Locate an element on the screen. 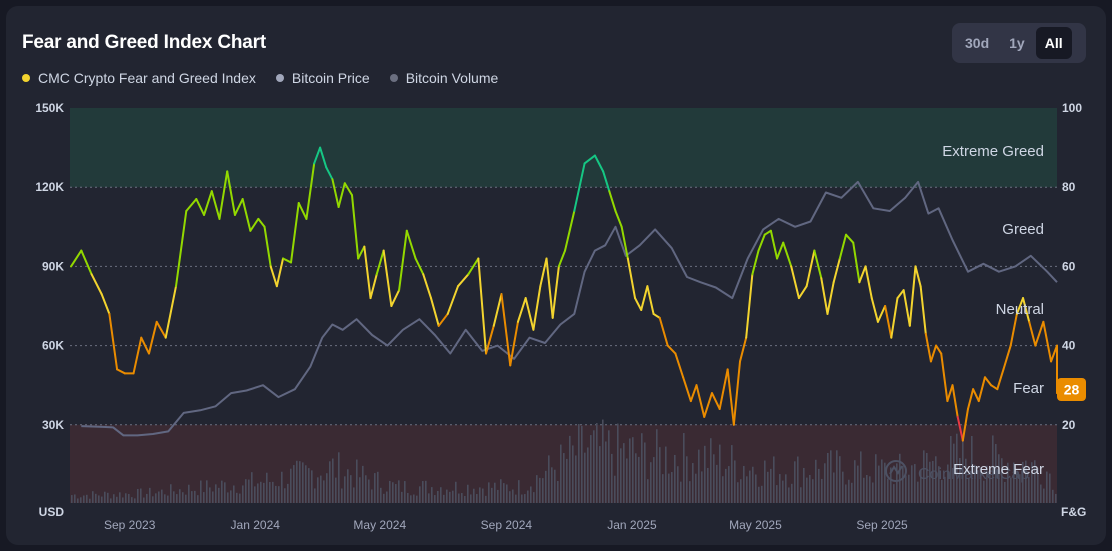 The image size is (1112, 551). x-tick-label: Sep 2024 is located at coordinates (507, 525).